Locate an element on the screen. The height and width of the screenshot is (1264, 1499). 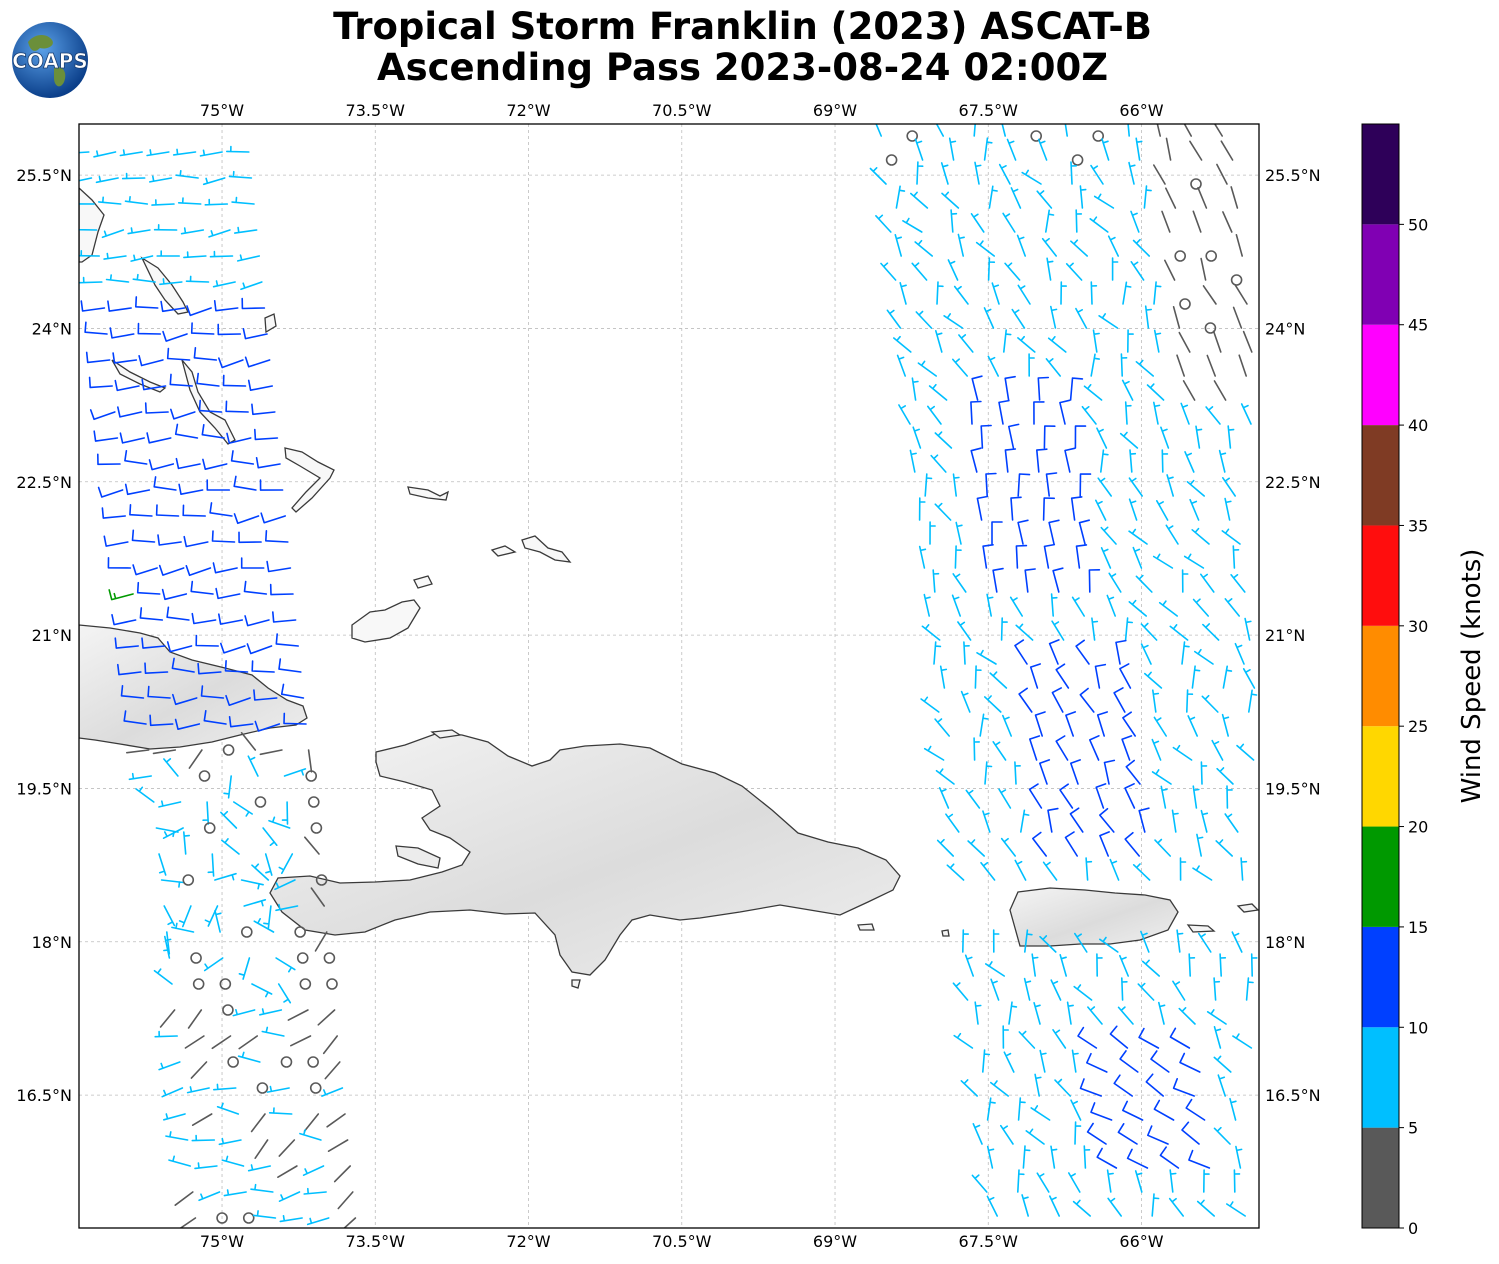
lat-tick-label: 25.5°N is located at coordinates (44, 175).